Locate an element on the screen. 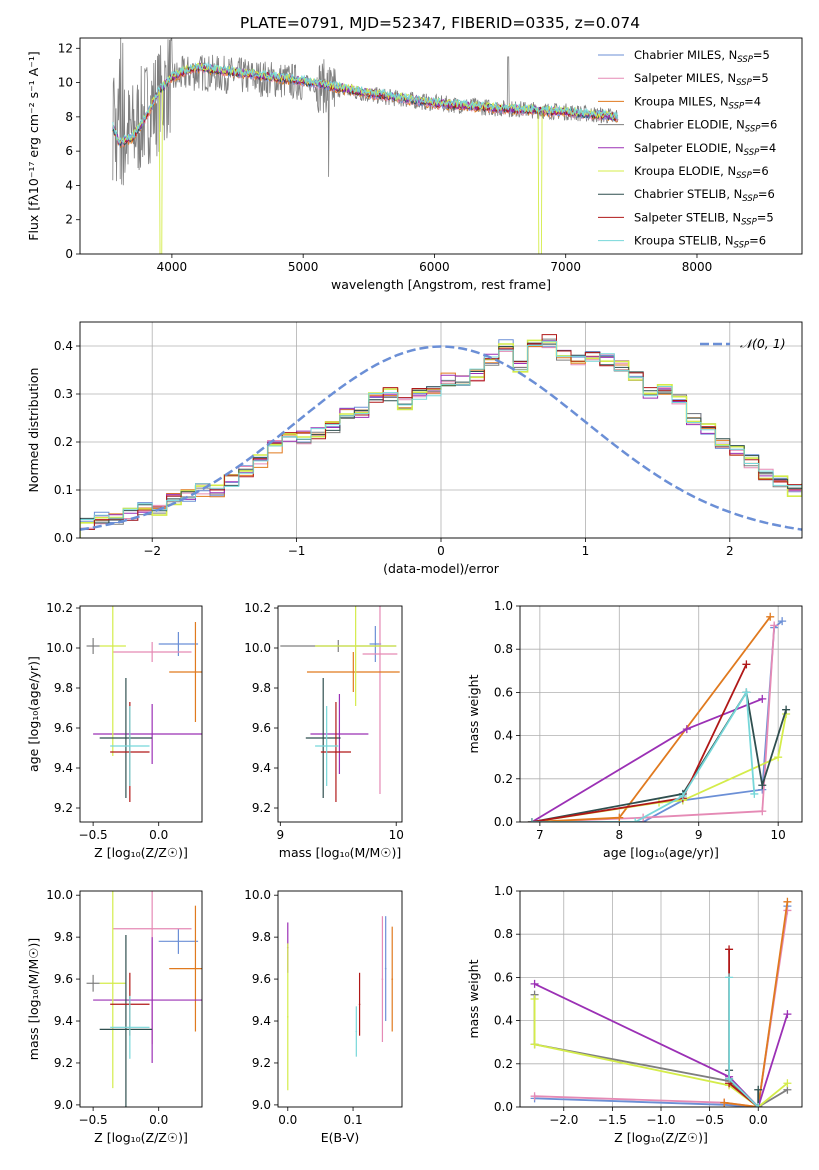 Image resolution: width=819 pixels, height=1170 pixels. normal-distribution-curve is located at coordinates (441, 438).